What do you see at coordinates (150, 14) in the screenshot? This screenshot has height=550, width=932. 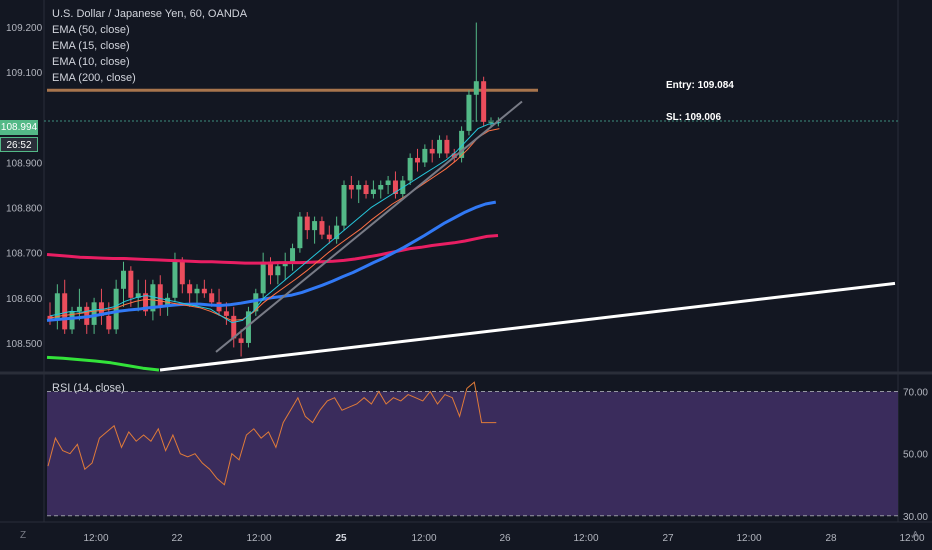 I see `symbol-title: U.S. Dollar / Japanese Yen, 60, OANDA` at bounding box center [150, 14].